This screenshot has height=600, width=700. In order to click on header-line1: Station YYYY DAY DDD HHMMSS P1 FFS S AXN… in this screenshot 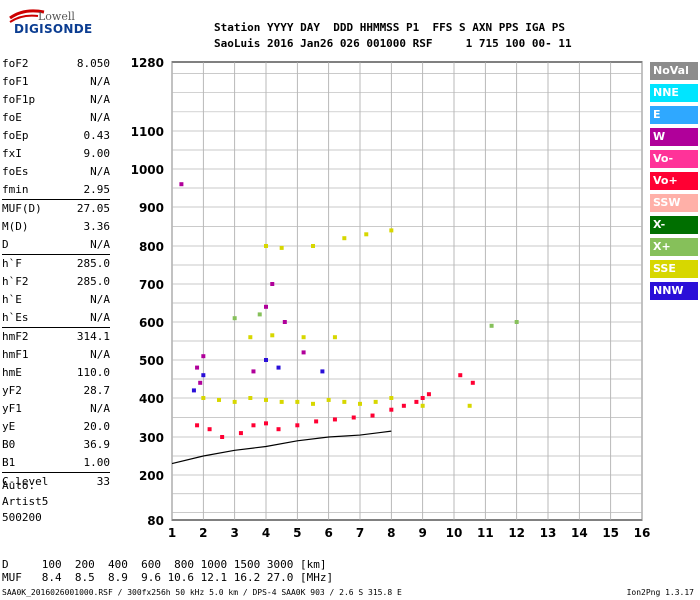, I will do `click(389, 27)`.